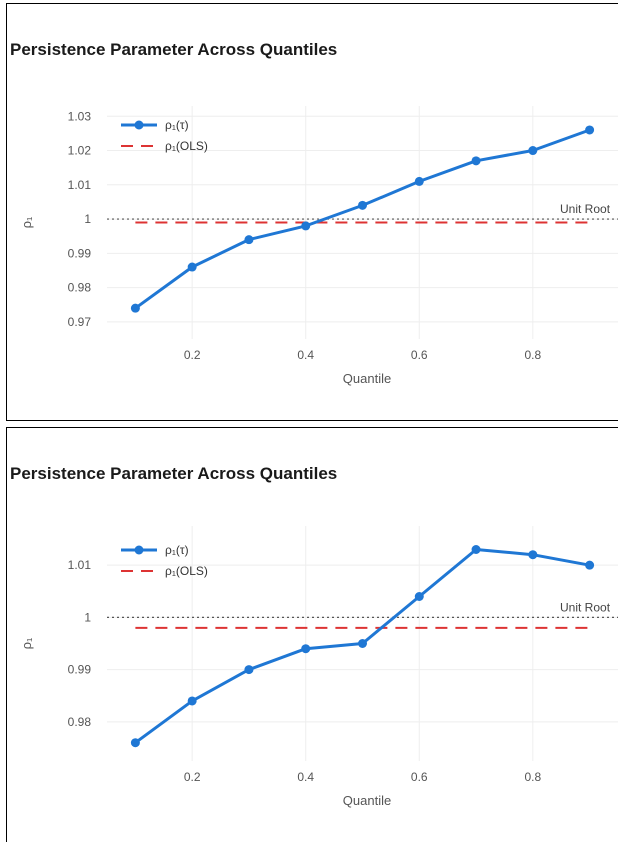  Describe the element at coordinates (80, 116) in the screenshot. I see `y-tick-label: 1.03` at that location.